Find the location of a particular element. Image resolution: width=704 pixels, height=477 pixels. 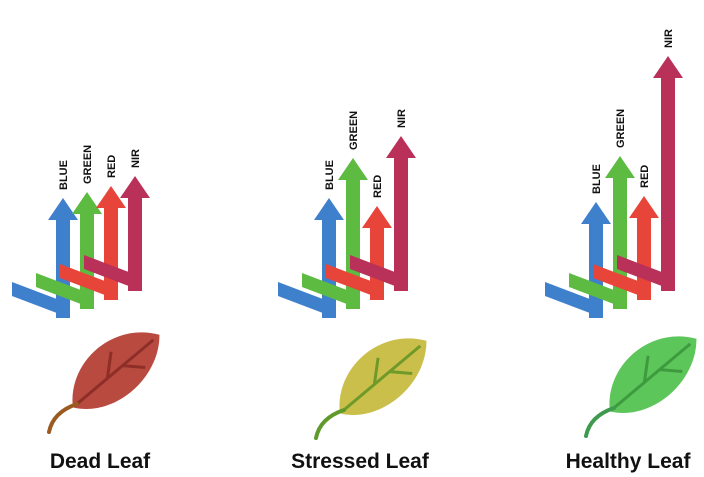

caption: Healthy Leaf is located at coordinates (629, 461).